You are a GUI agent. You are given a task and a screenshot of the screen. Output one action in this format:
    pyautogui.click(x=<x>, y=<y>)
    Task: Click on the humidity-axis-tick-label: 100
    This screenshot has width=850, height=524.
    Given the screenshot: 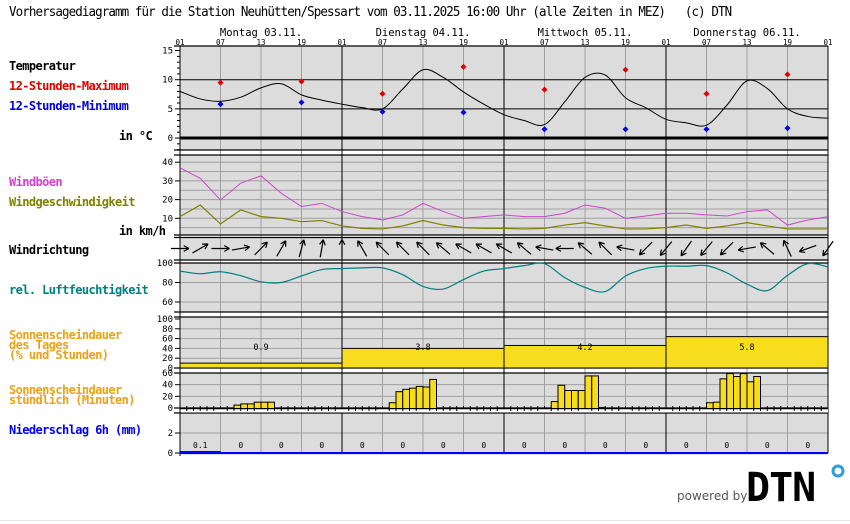 What is the action you would take?
    pyautogui.click(x=165, y=264)
    